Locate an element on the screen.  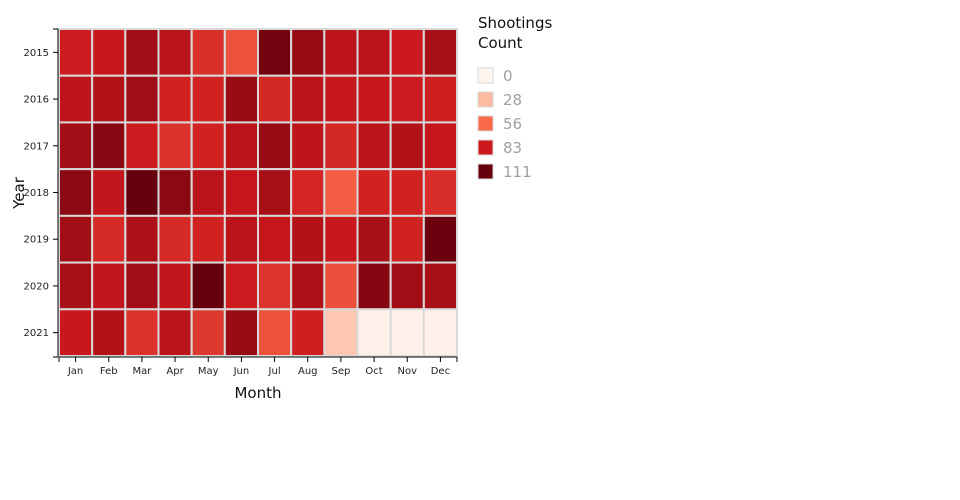
y-tick-label: 2016 is located at coordinates (36, 100).